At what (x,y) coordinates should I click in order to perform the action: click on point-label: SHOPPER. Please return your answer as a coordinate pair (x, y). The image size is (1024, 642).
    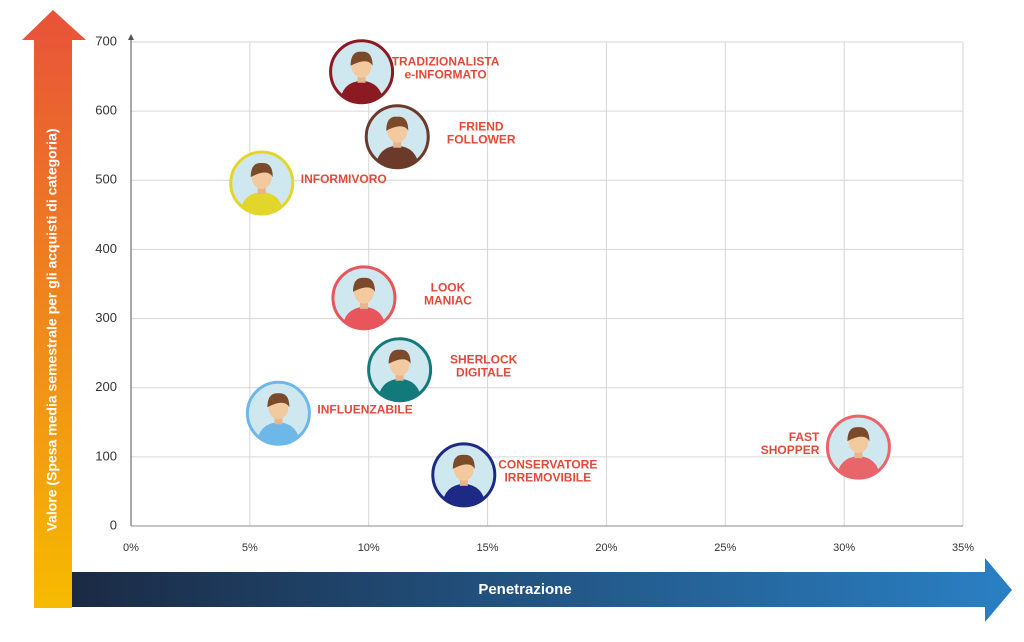
    Looking at the image, I should click on (790, 450).